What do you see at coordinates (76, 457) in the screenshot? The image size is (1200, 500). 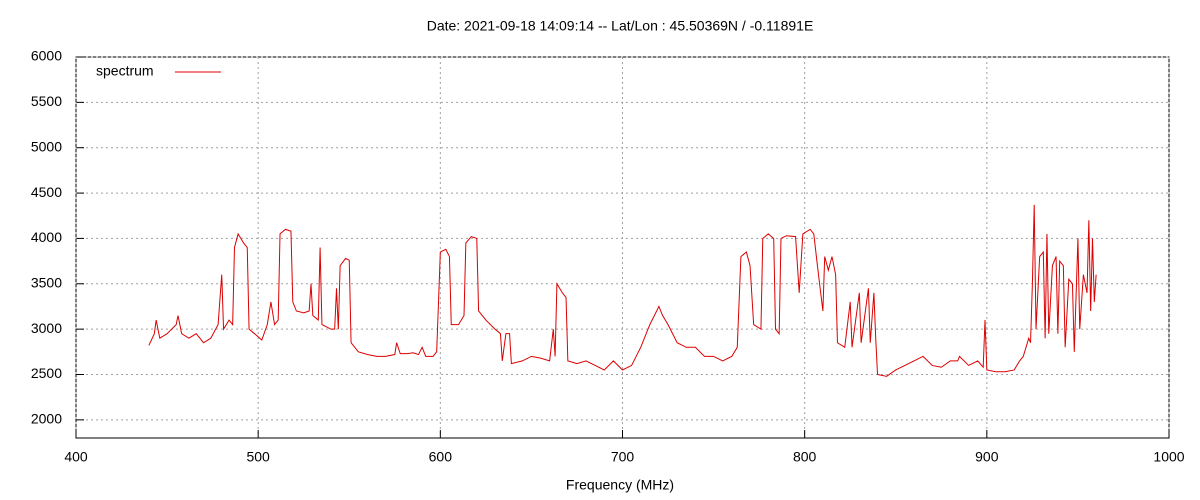 I see `x-tick-label: 400` at bounding box center [76, 457].